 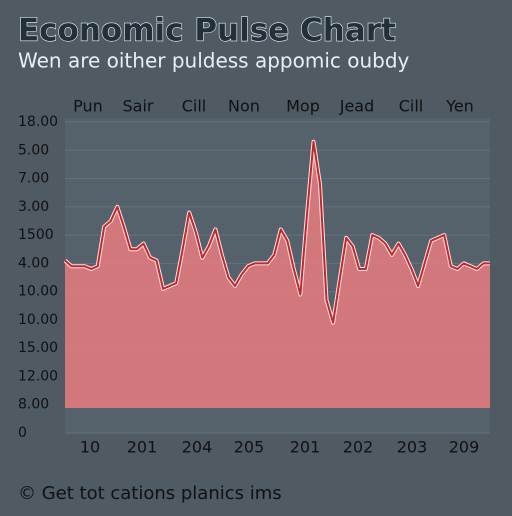 I want to click on top-label: Jead, so click(x=357, y=106).